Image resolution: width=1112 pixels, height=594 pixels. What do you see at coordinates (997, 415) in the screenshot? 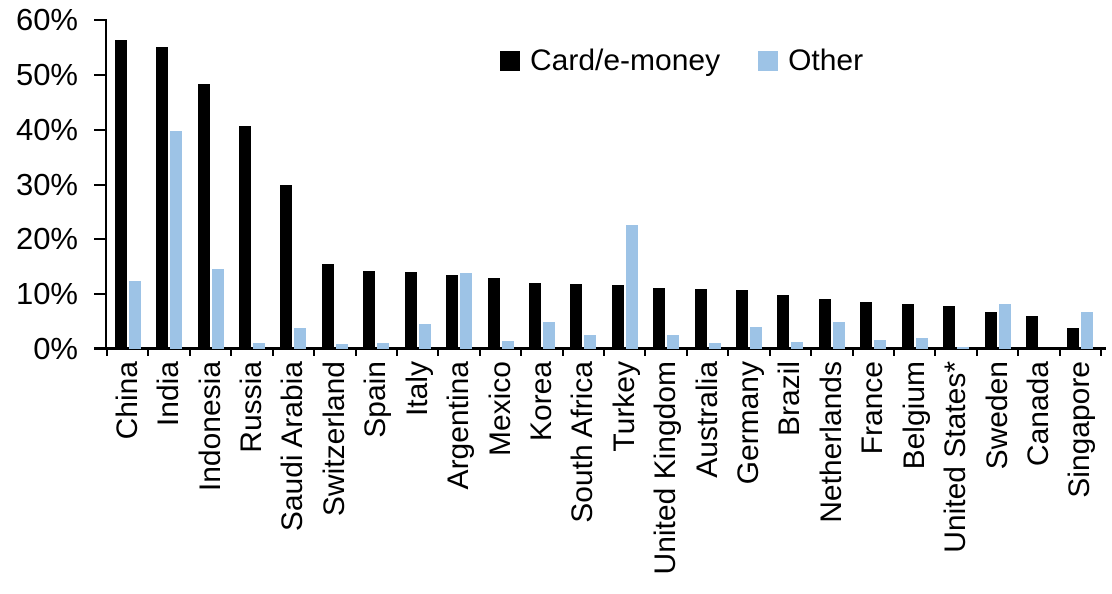
I see `x-axis-label-sweden: Sweden` at bounding box center [997, 415].